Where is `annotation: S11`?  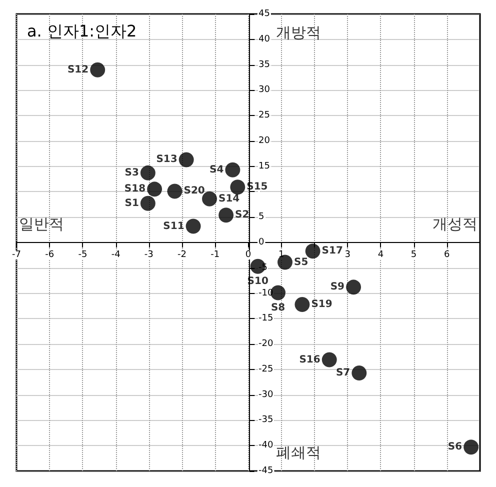
annotation: S11 is located at coordinates (173, 226).